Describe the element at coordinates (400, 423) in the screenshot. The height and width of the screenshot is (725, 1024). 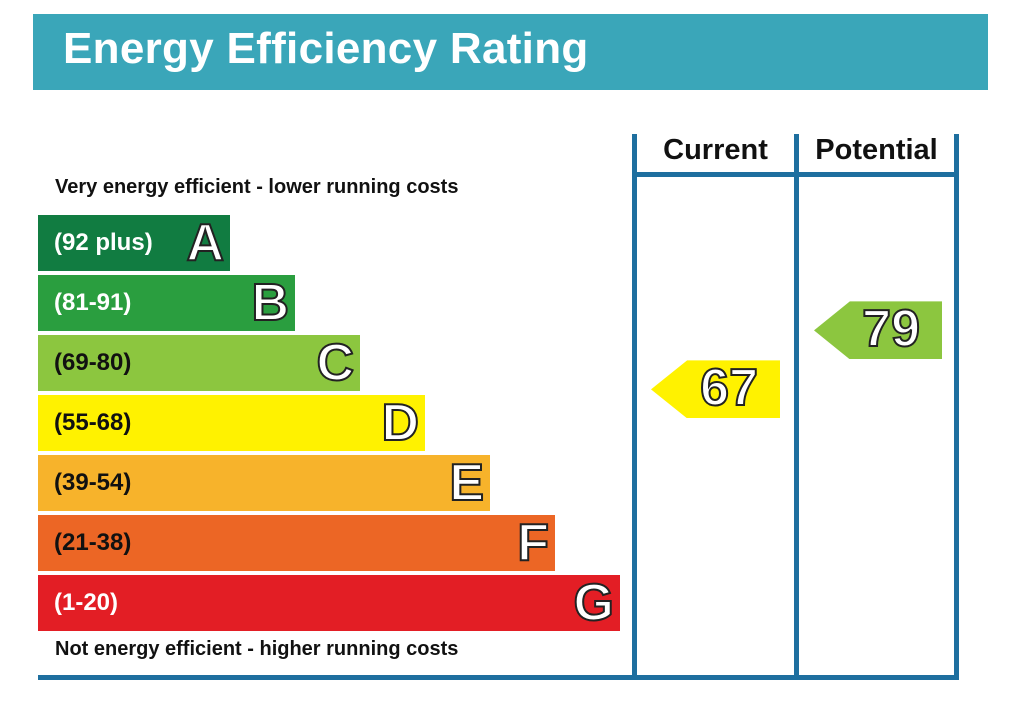
I see `band-letter: D` at that location.